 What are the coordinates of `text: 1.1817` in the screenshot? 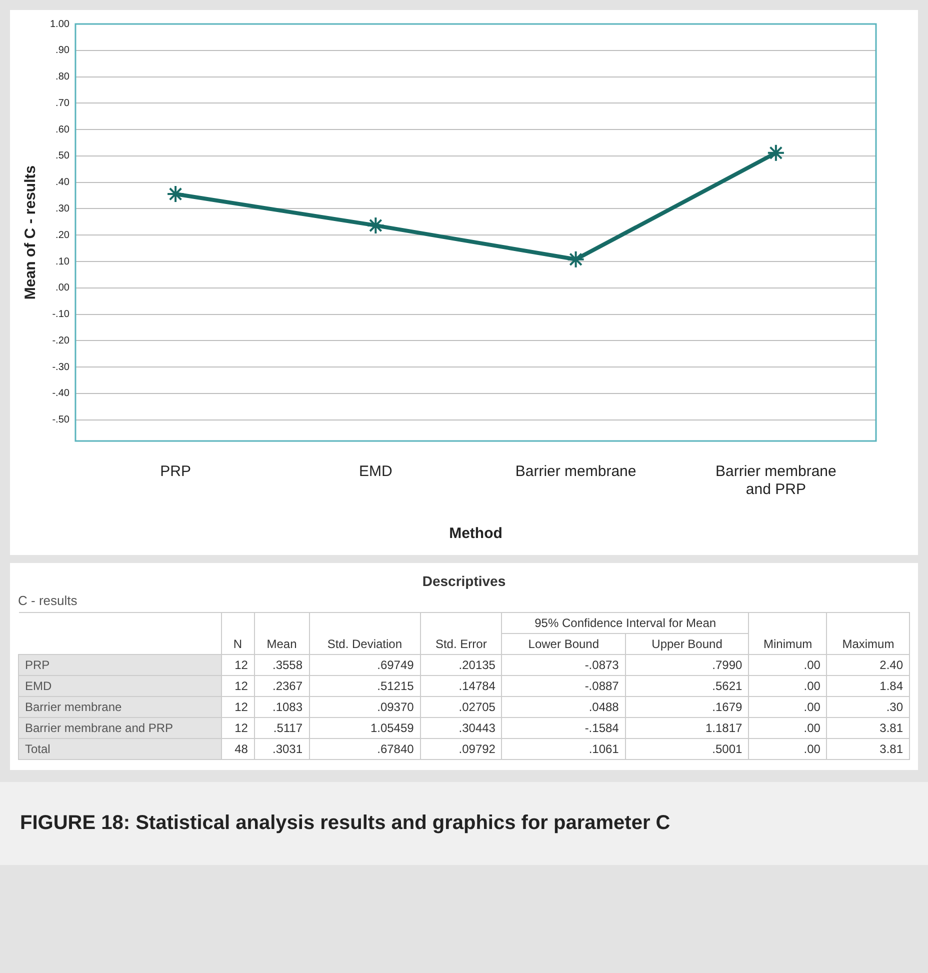 It's located at (724, 728).